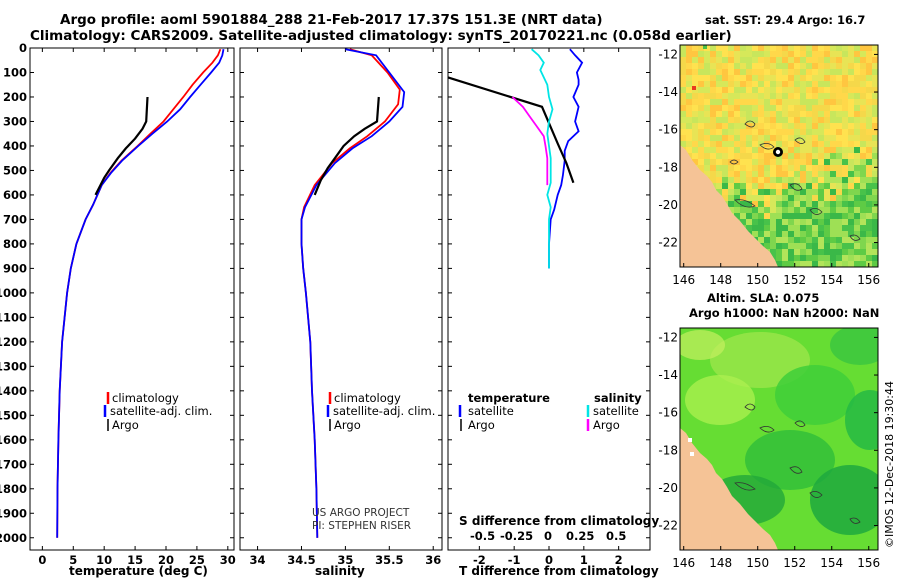  Describe the element at coordinates (15, 170) in the screenshot. I see `depth-tick-label: 500` at that location.